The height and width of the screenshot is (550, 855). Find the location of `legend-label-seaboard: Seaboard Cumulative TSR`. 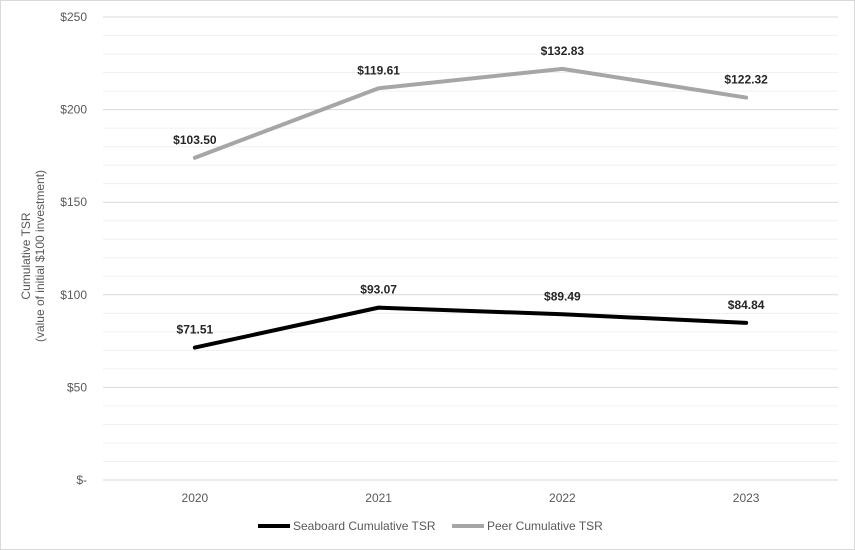

legend-label-seaboard: Seaboard Cumulative TSR is located at coordinates (364, 526).